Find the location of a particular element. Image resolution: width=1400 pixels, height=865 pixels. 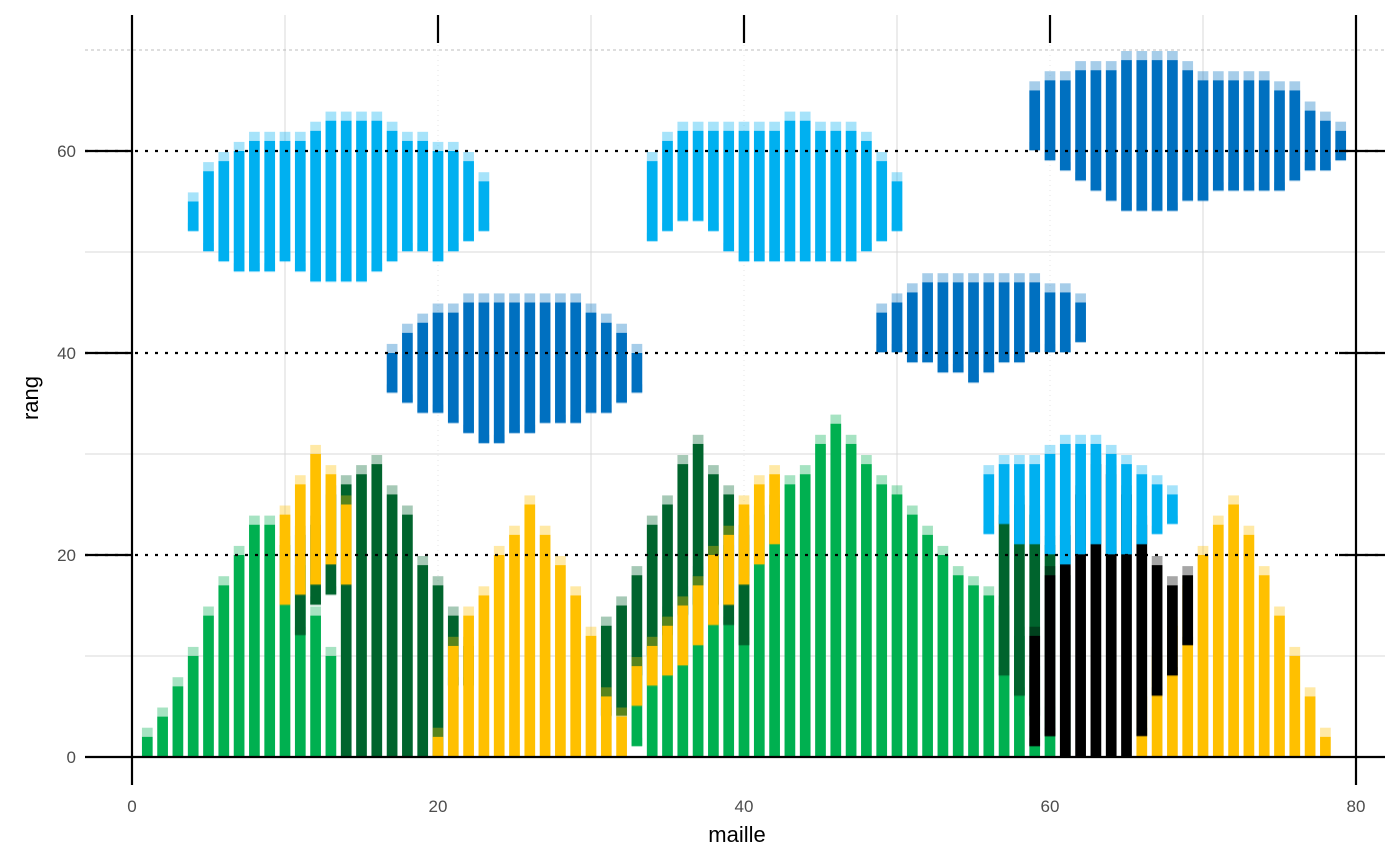

y-tick-label: 20 is located at coordinates (66, 555).